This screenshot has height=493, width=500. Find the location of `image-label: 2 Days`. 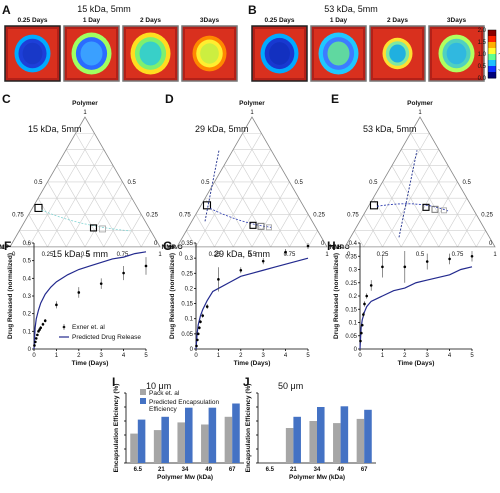

image-label: 2 Days is located at coordinates (150, 20).